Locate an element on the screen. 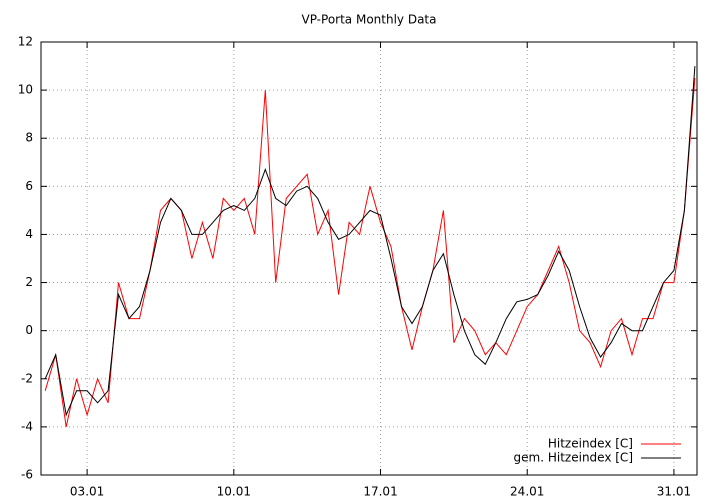  y-tick-label: 6 is located at coordinates (29, 186).